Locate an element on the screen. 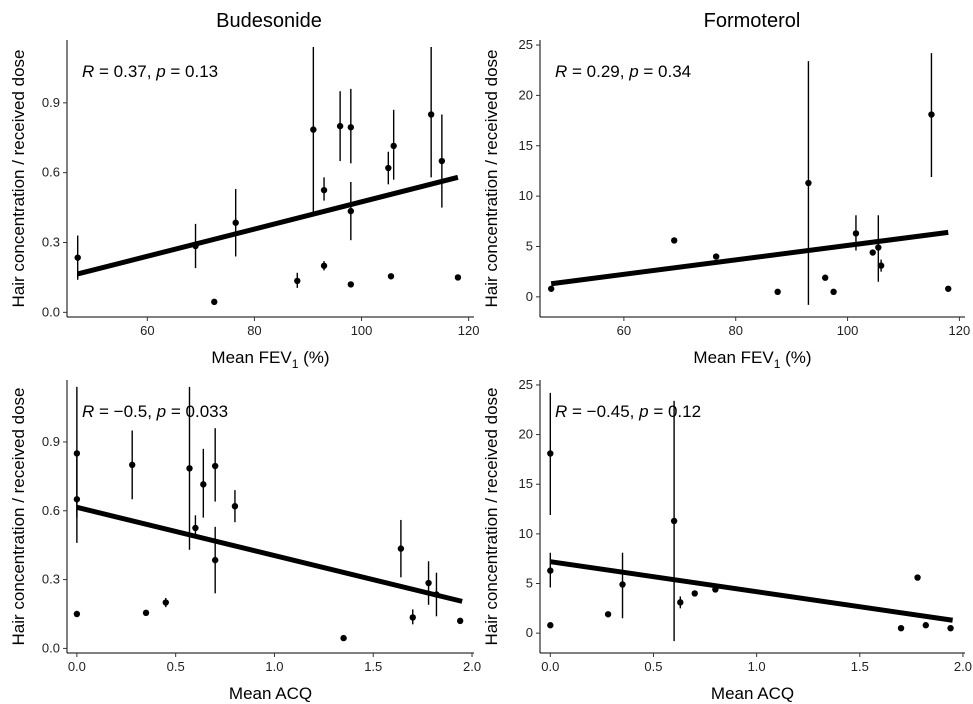 The image size is (973, 704). stat-annotation: R = −0.45, p = 0.12 is located at coordinates (628, 411).